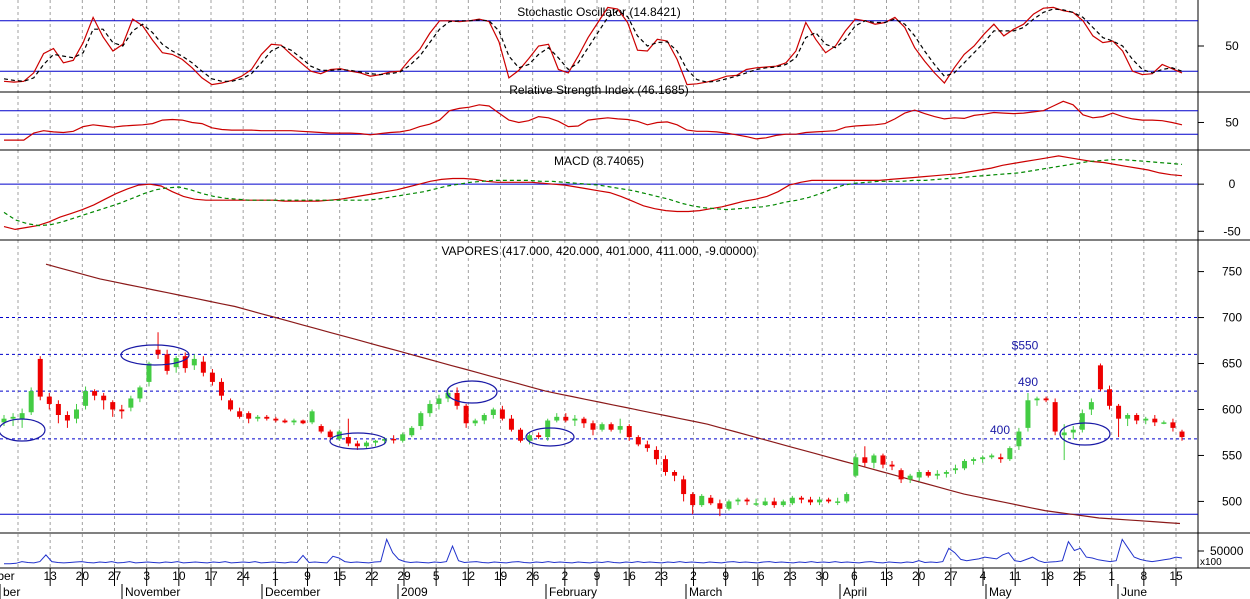 The height and width of the screenshot is (599, 1250). Describe the element at coordinates (146, 576) in the screenshot. I see `date-tick-label: 3` at that location.